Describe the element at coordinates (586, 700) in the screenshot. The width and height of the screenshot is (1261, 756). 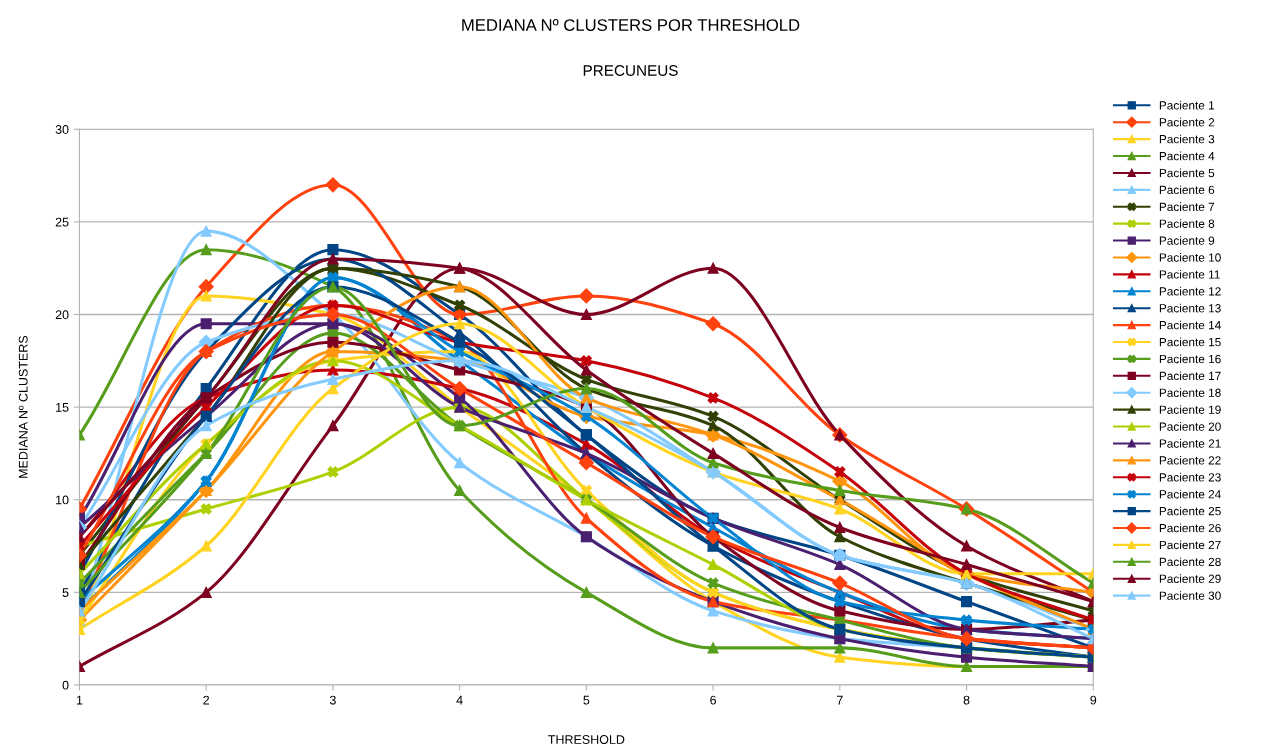
I see `x-tick-label: 5` at that location.